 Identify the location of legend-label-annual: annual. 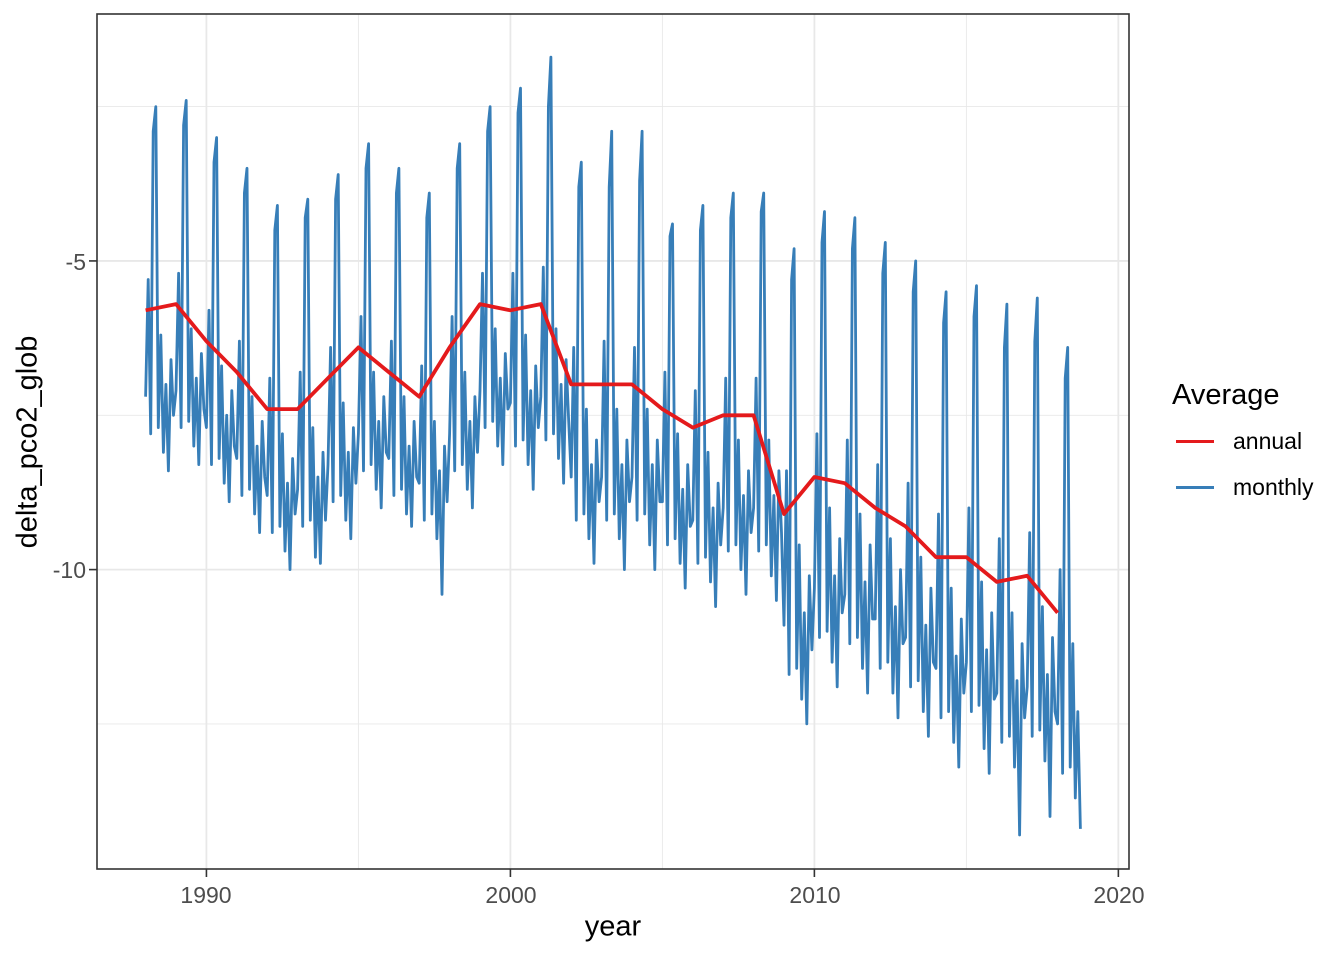
(1268, 441).